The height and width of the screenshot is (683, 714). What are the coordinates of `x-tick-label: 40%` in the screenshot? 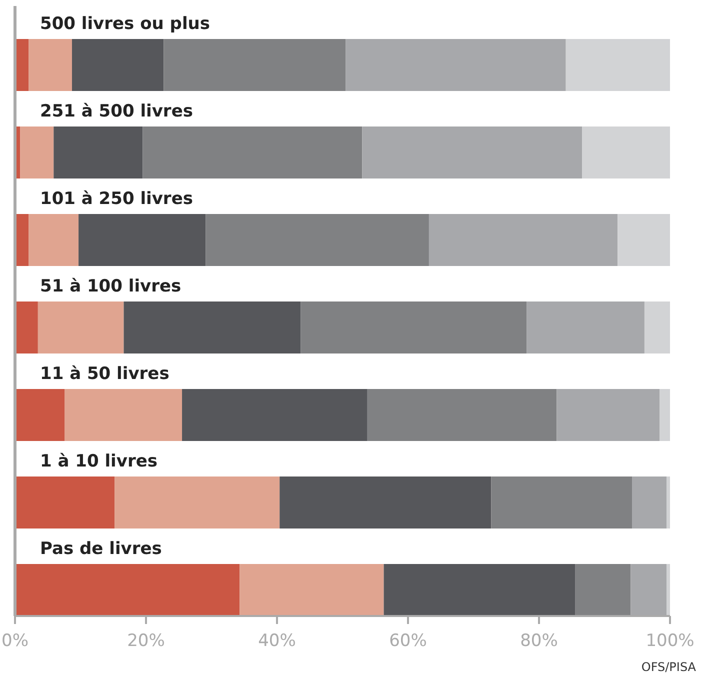 It's located at (277, 641).